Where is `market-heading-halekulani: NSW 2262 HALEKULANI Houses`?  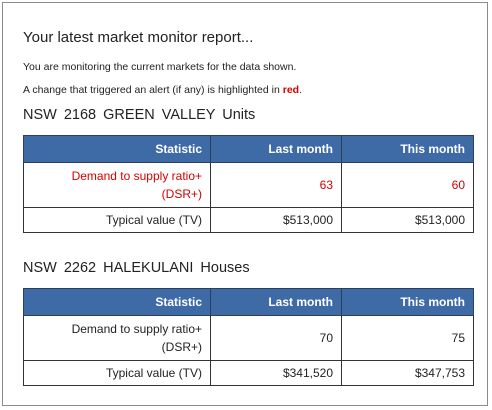
market-heading-halekulani: NSW 2262 HALEKULANI Houses is located at coordinates (136, 268).